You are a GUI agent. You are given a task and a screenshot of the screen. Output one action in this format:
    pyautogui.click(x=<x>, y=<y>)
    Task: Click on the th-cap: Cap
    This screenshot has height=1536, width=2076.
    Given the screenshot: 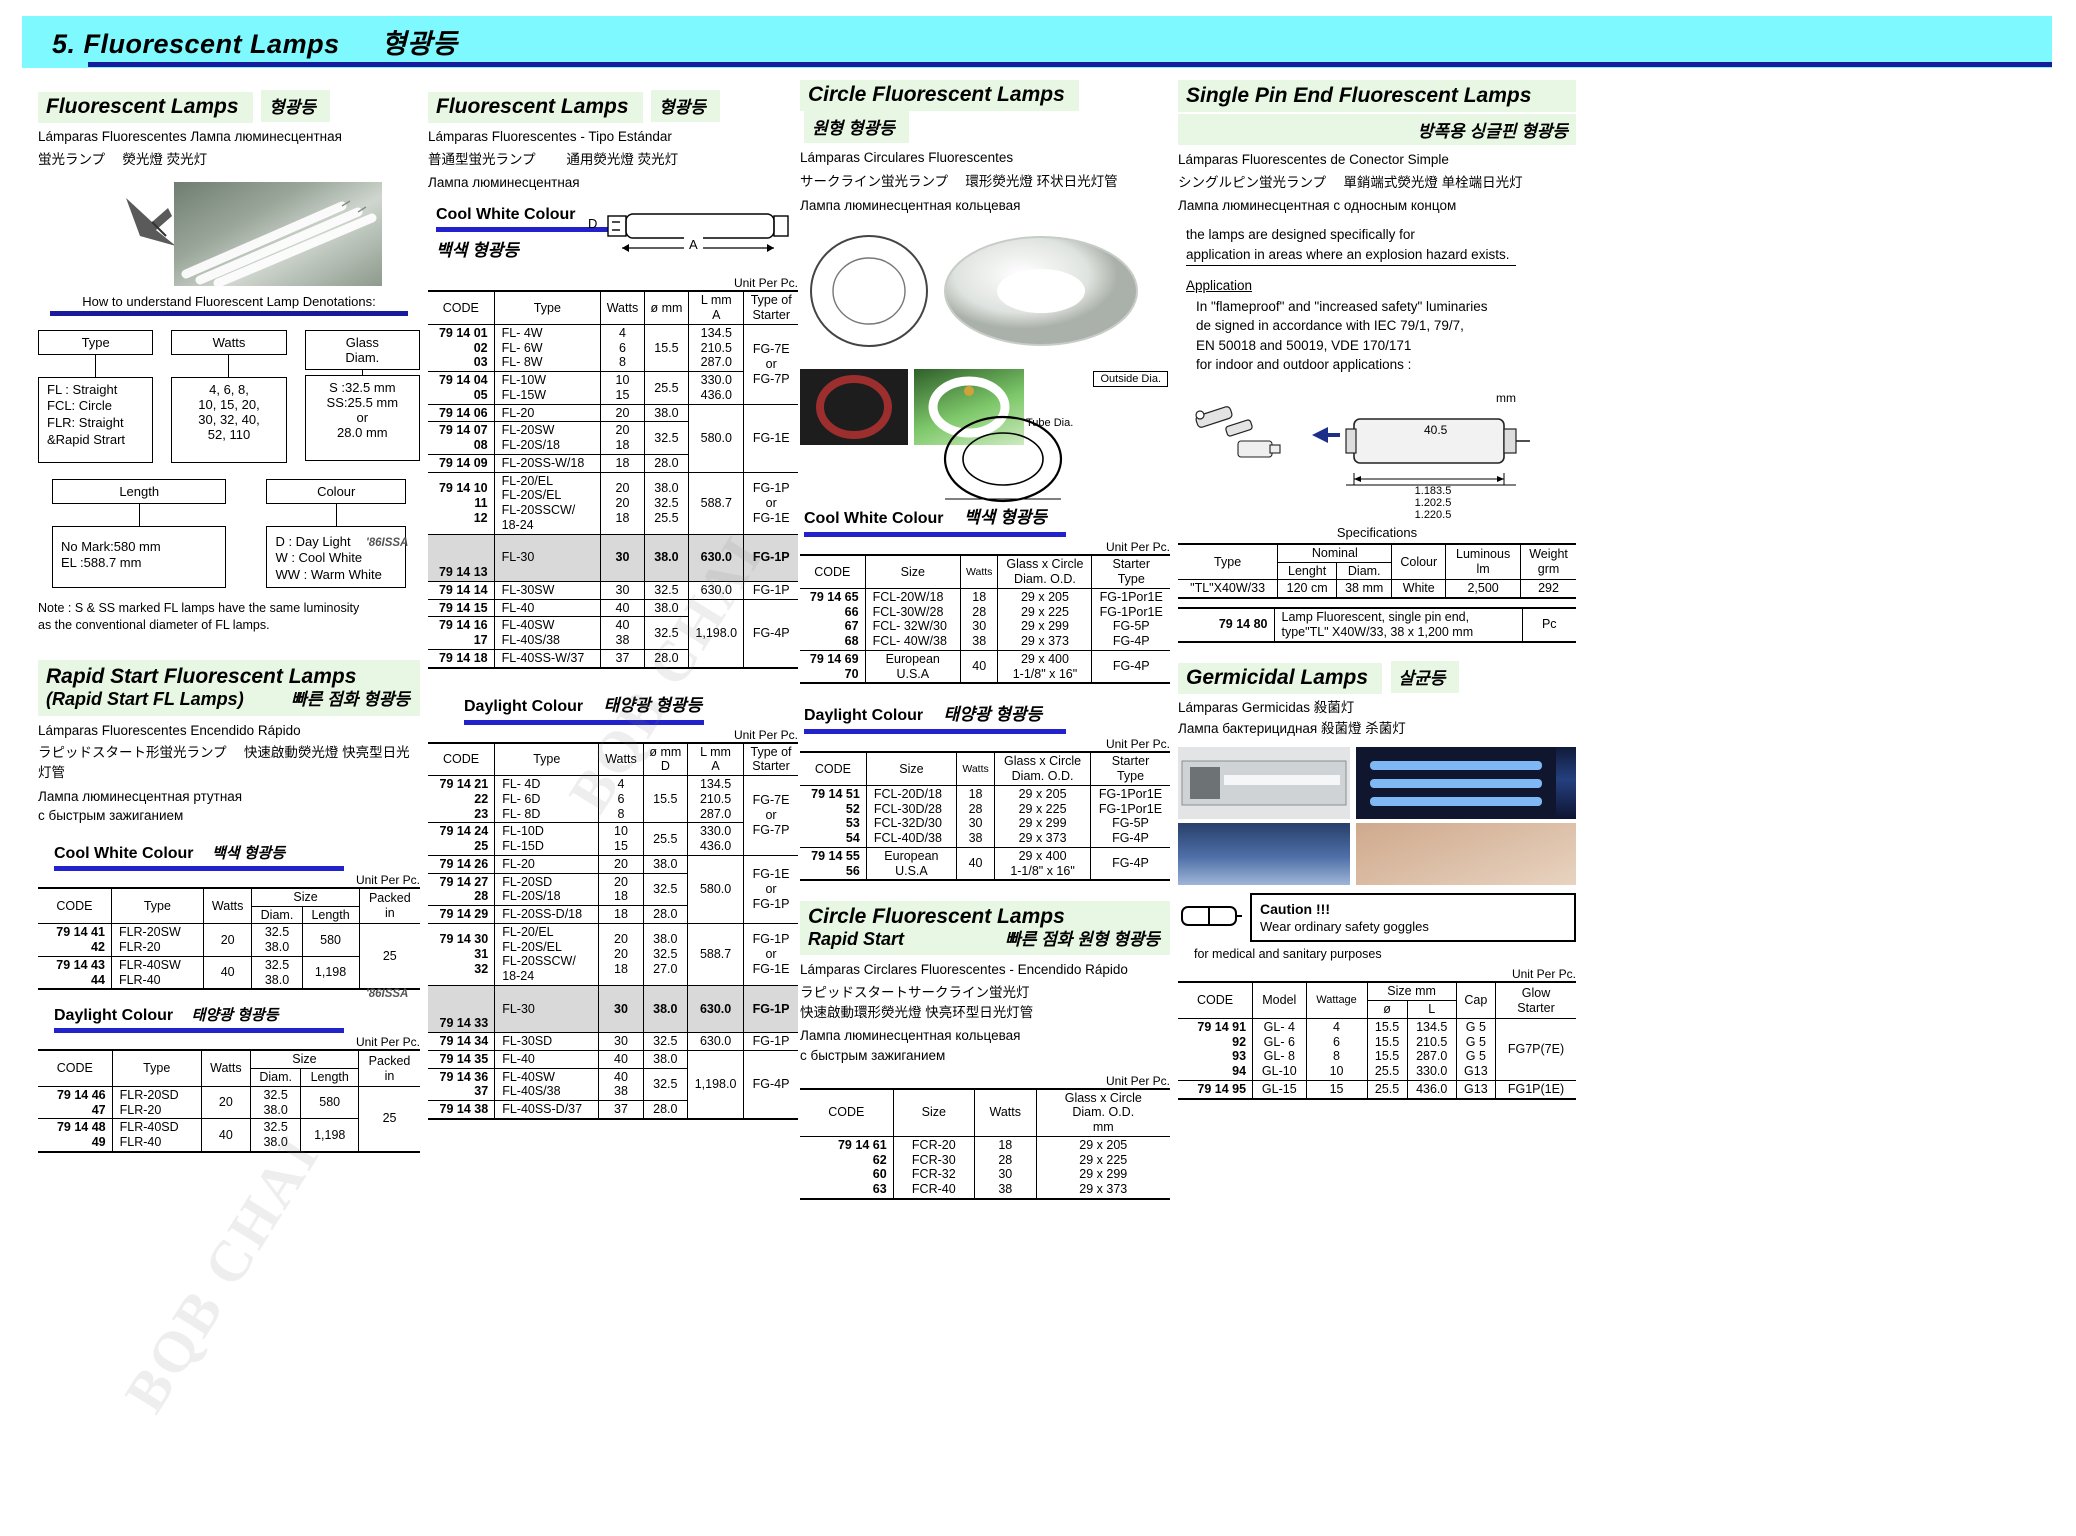 What is the action you would take?
    pyautogui.click(x=1476, y=1000)
    